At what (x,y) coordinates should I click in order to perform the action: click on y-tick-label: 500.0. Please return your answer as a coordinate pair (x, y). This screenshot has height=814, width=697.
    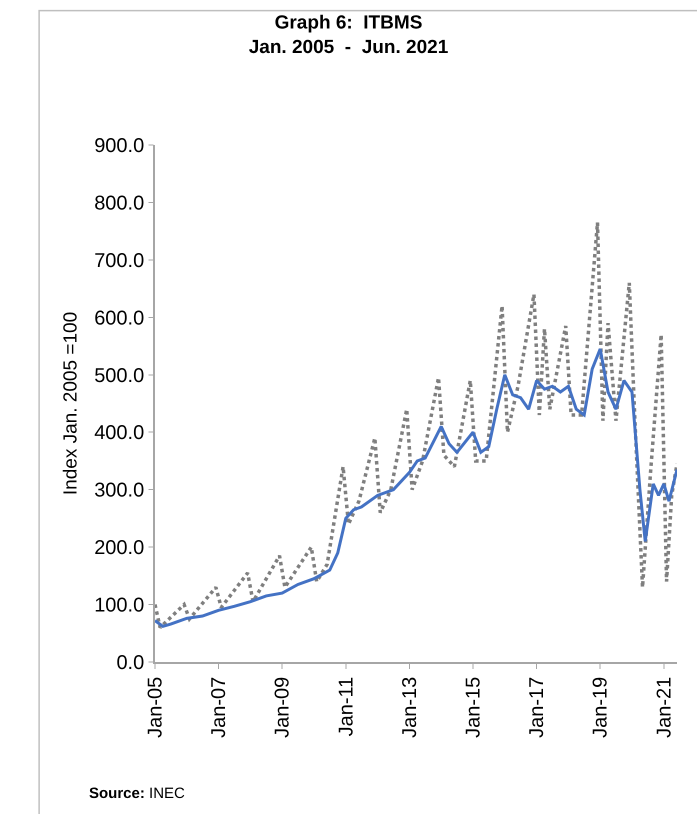
    Looking at the image, I should click on (119, 375).